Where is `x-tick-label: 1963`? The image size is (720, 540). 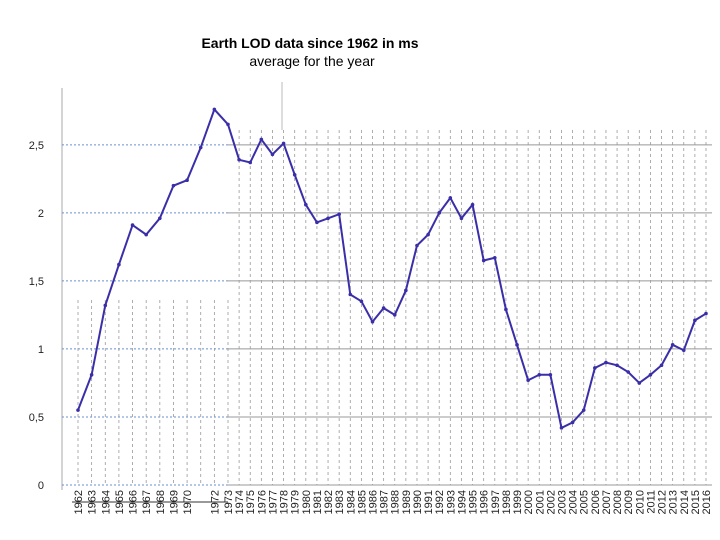 x-tick-label: 1963 is located at coordinates (93, 502).